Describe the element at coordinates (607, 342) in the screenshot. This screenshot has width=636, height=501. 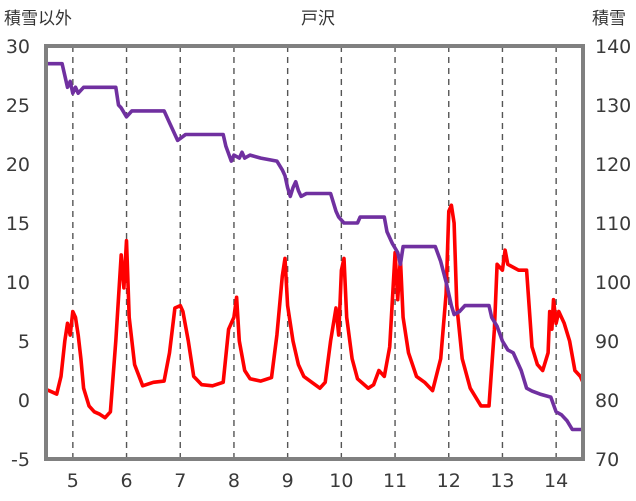
I see `right-tick-label-90: 90` at that location.